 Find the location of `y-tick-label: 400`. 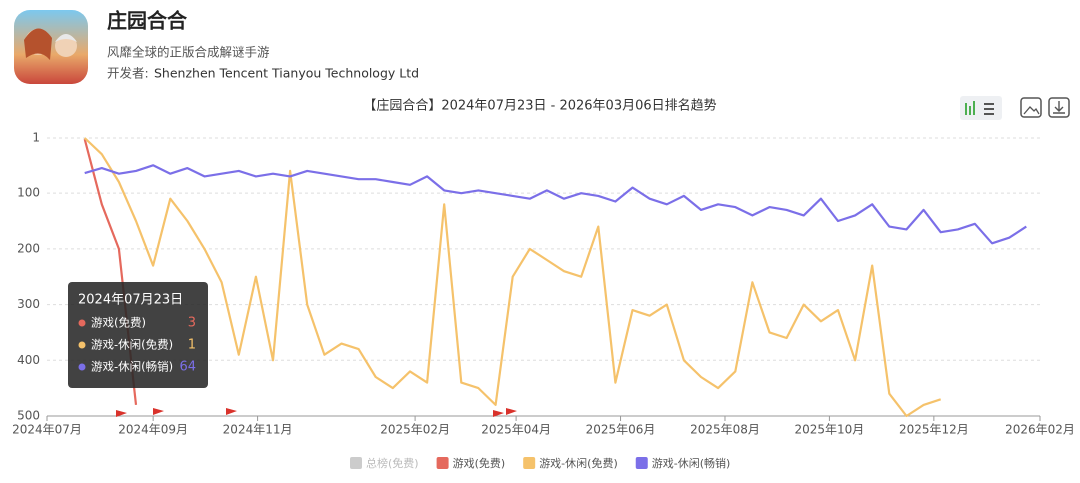

y-tick-label: 400 is located at coordinates (28, 360).